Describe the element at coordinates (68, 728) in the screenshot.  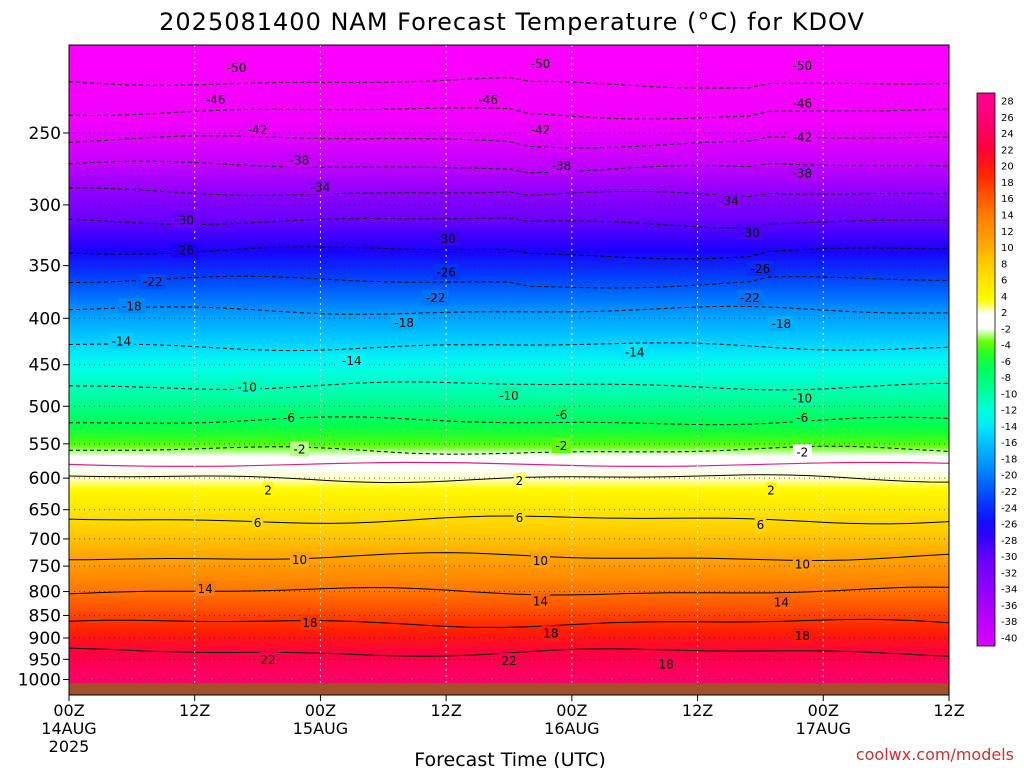
I see `x-tick-date: 14AUG` at that location.